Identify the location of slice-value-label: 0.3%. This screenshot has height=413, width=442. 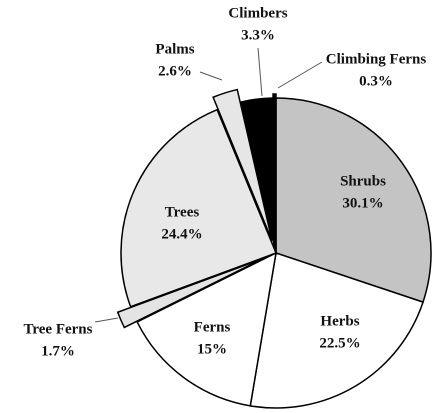
(376, 81).